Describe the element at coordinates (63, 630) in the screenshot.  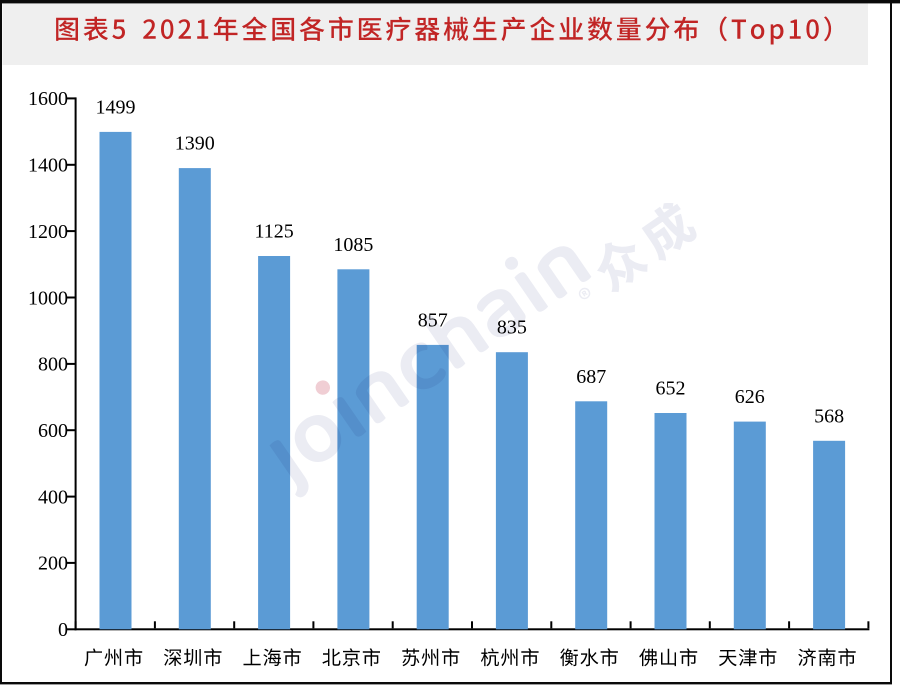
I see `svg-text: 0` at that location.